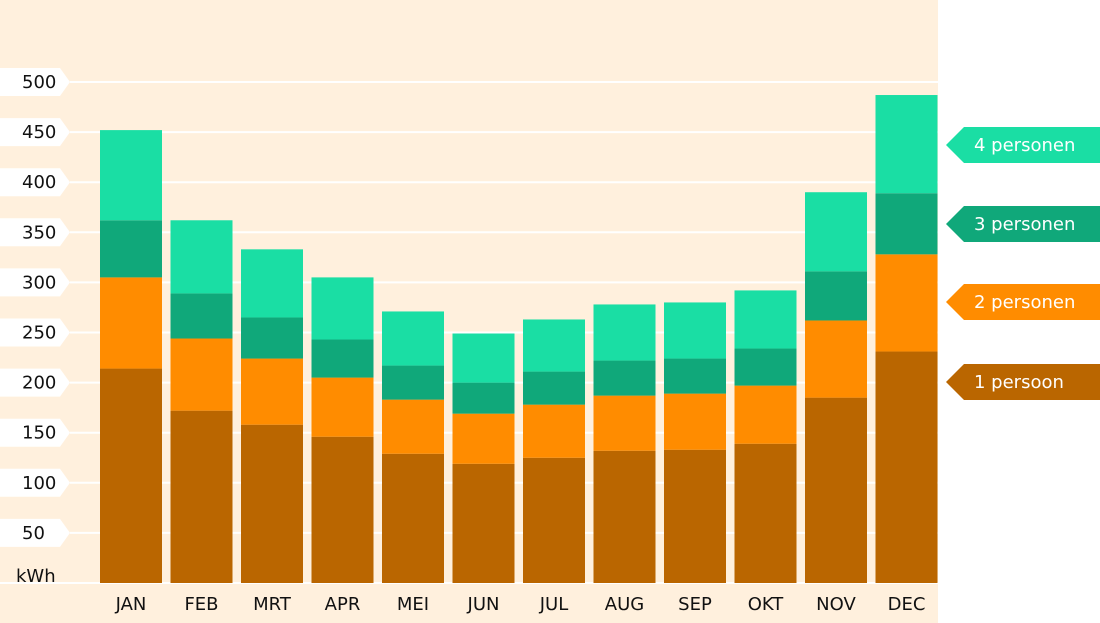  What do you see at coordinates (413, 604) in the screenshot?
I see `x-label-mei: MEI` at bounding box center [413, 604].